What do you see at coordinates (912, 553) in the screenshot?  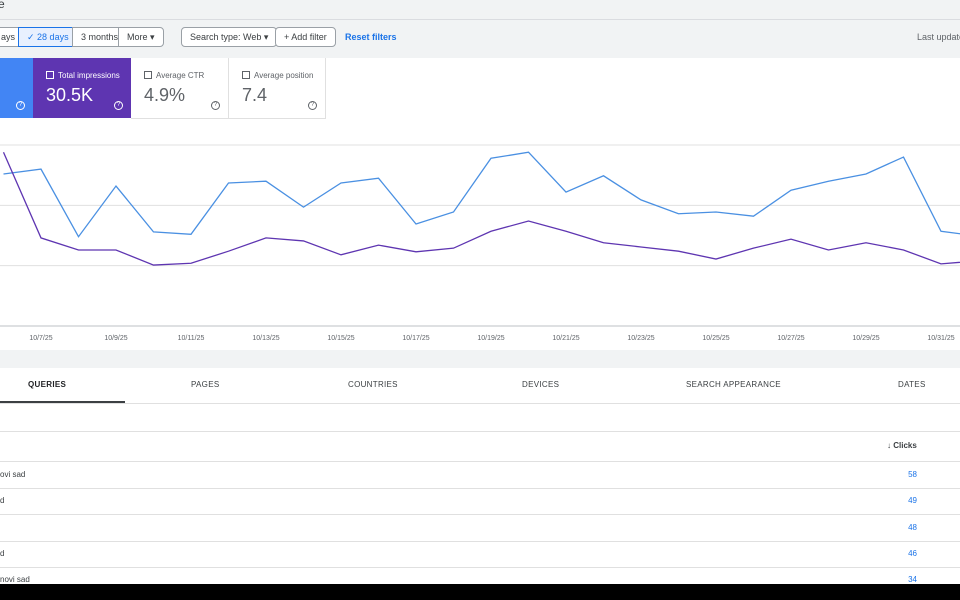 I see `clicks-value: 46` at bounding box center [912, 553].